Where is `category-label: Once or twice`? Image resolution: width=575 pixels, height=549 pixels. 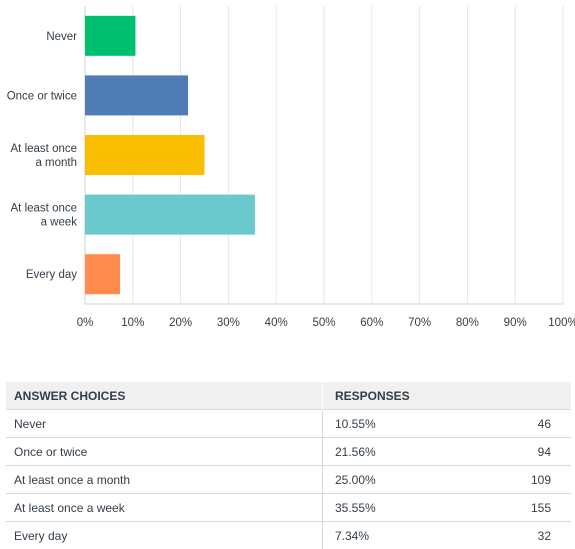 category-label: Once or twice is located at coordinates (42, 96).